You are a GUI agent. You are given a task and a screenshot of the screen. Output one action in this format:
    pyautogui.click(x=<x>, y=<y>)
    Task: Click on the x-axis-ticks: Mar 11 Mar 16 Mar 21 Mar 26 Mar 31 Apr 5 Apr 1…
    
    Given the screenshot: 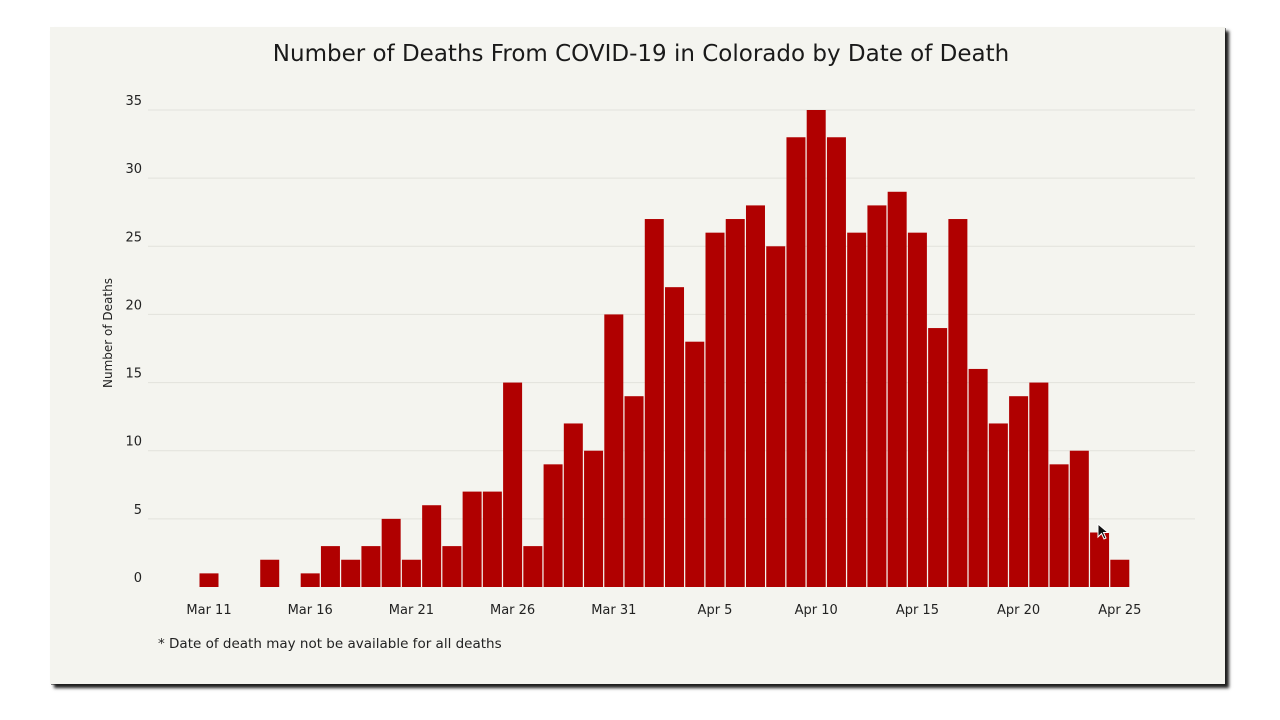 What is the action you would take?
    pyautogui.click(x=663, y=610)
    